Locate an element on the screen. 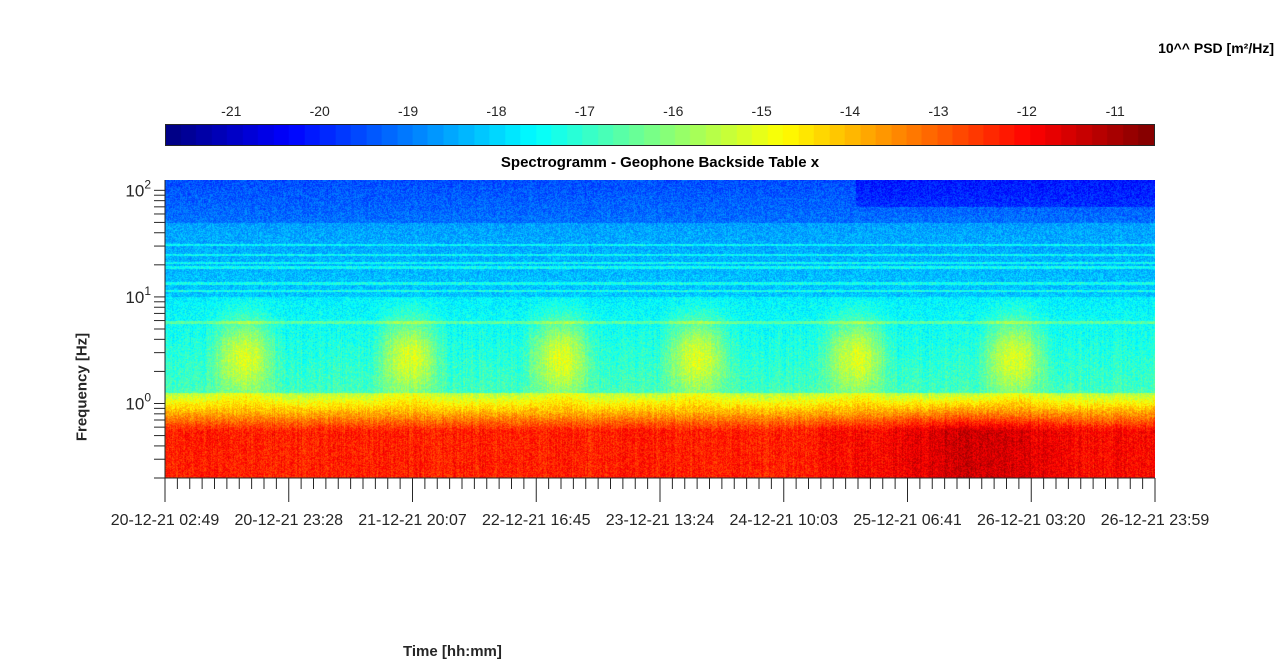  x-tick-label: 26-12-21 03:20 is located at coordinates (1031, 520).